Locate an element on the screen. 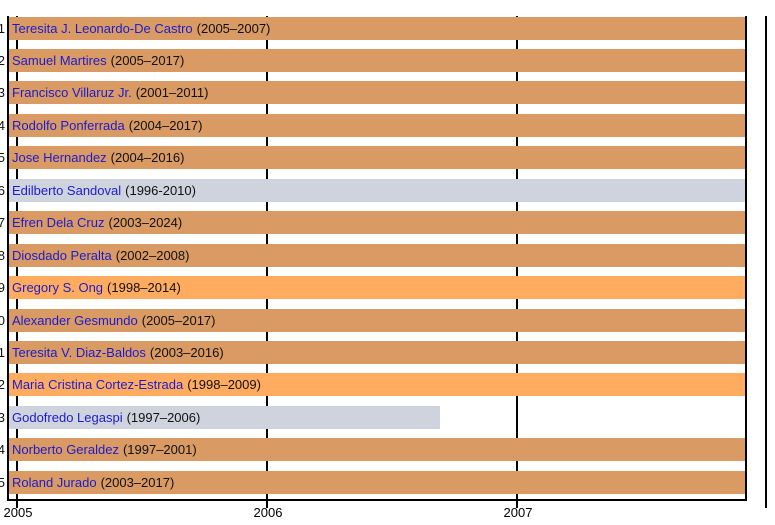 Image resolution: width=775 pixels, height=525 pixels. tenure-bar: Francisco Villaruz Jr. (2001–2011) is located at coordinates (377, 93).